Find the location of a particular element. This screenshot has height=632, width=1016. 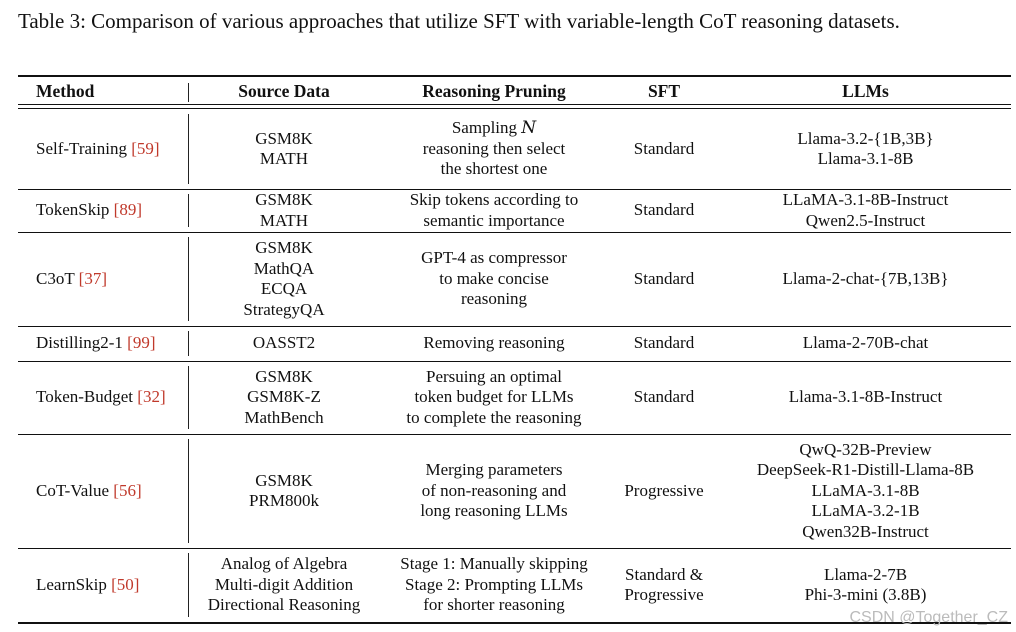

pruning-line: reasoning is located at coordinates (494, 299).